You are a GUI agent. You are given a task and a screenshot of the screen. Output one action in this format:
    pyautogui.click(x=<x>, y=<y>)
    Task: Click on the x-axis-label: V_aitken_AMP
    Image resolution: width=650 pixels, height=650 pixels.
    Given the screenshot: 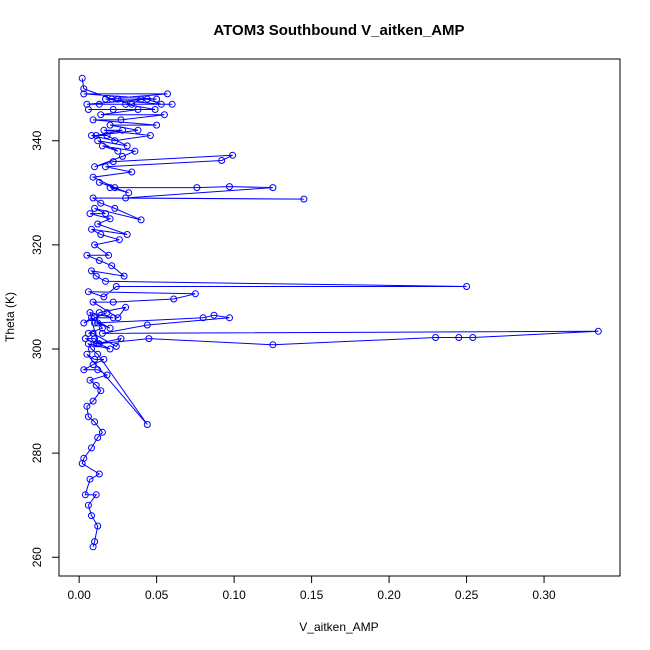 What is the action you would take?
    pyautogui.click(x=338, y=627)
    